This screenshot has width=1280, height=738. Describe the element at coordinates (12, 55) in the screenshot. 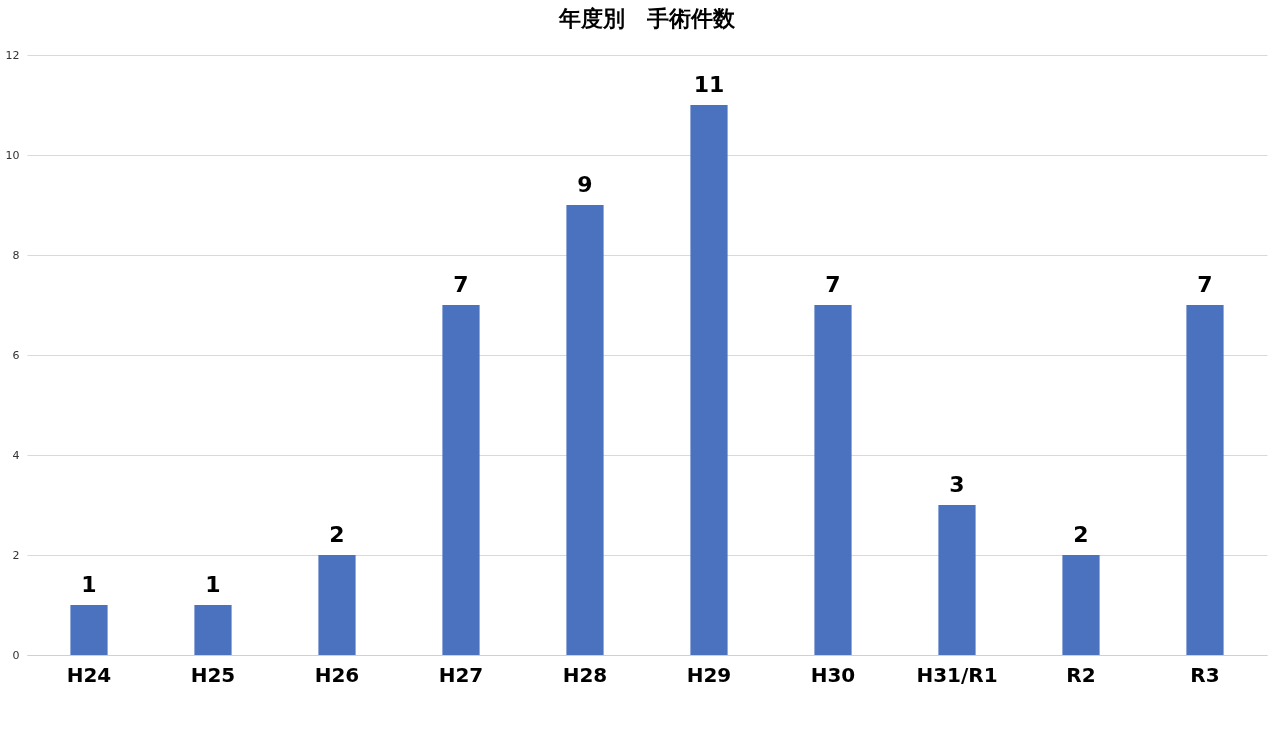

I see `y-tick-label: 12` at that location.